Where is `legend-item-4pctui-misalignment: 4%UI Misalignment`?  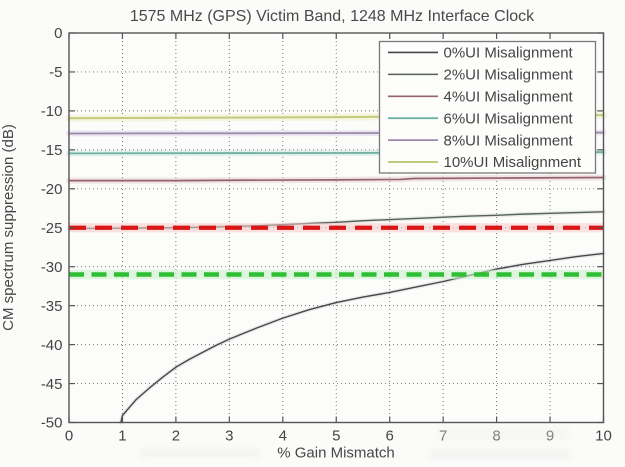
legend-item-4pctui-misalignment: 4%UI Misalignment is located at coordinates (481, 96).